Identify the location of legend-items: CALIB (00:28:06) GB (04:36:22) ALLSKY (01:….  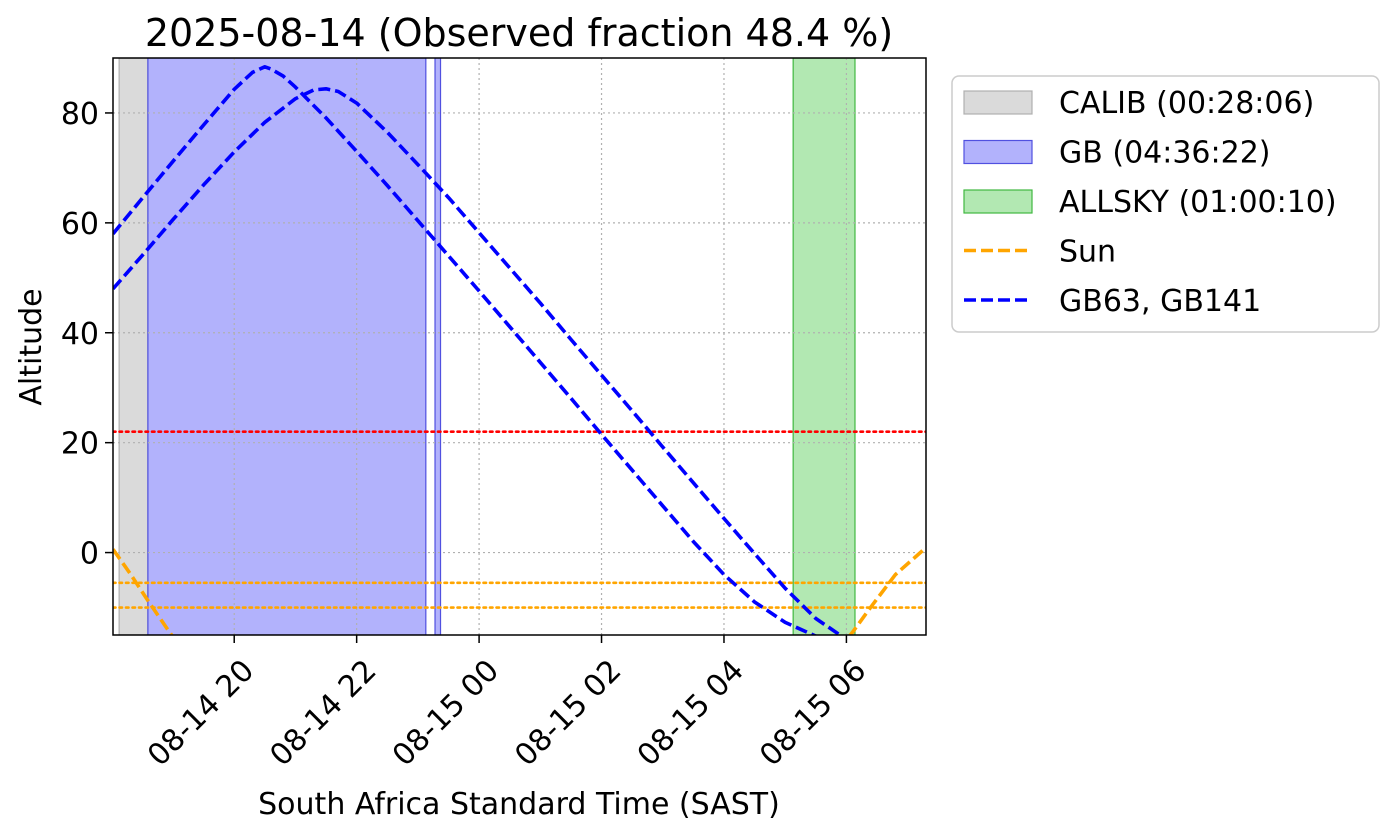
(1150, 202).